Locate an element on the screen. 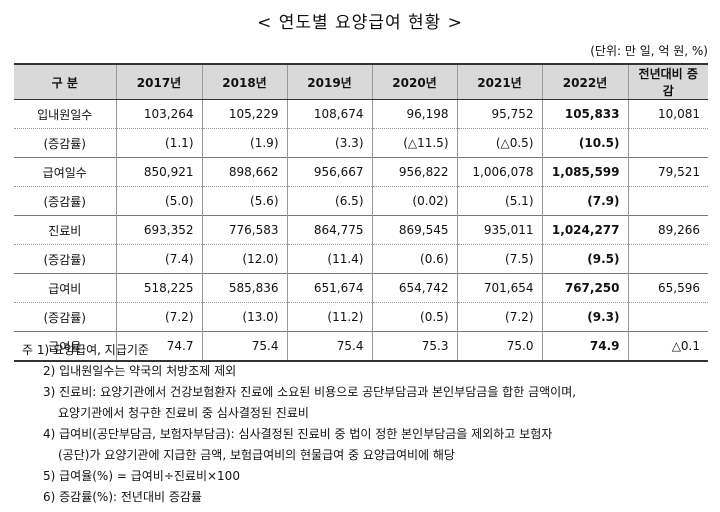 The width and height of the screenshot is (720, 512). table-row: (증감률) (7.2) (13.0) (11.2) (0.5) (7.2) (9.3) is located at coordinates (361, 317).